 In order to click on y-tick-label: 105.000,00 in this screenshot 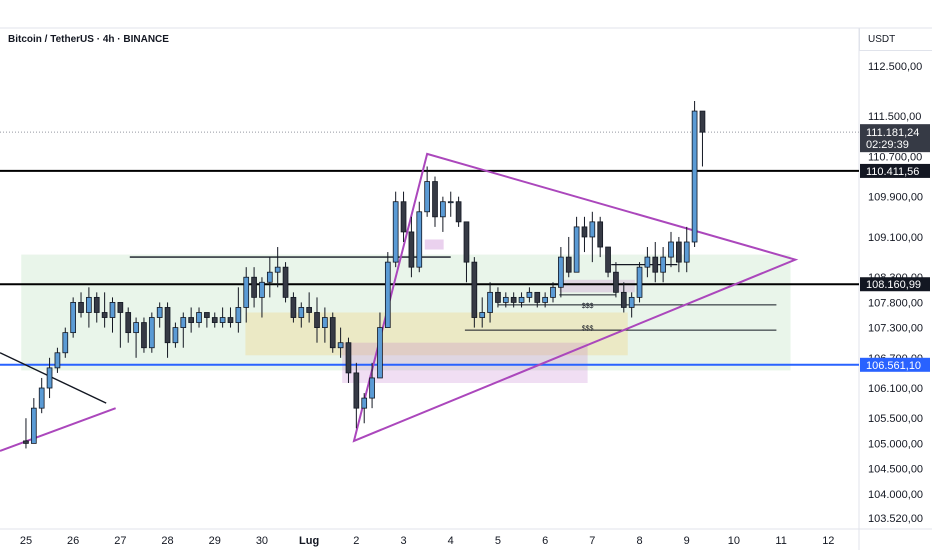, I will do `click(895, 444)`.